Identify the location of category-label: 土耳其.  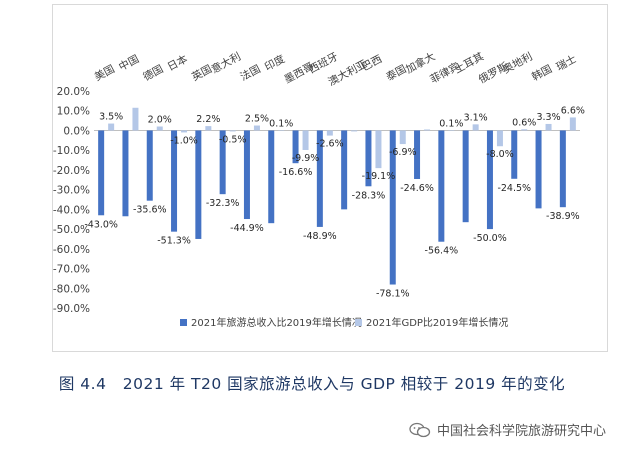
(469, 63).